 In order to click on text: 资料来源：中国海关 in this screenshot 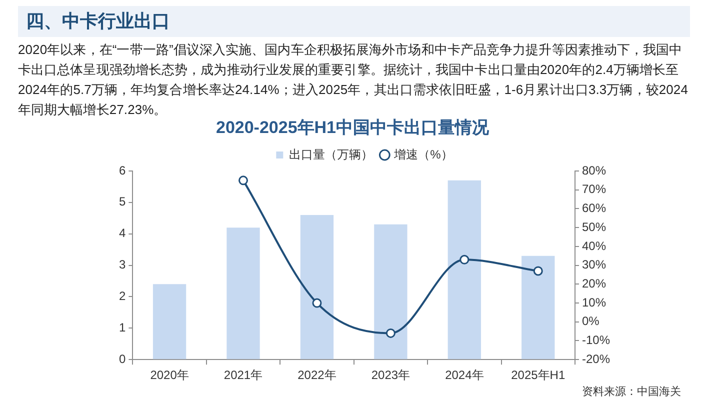, I will do `click(631, 392)`.